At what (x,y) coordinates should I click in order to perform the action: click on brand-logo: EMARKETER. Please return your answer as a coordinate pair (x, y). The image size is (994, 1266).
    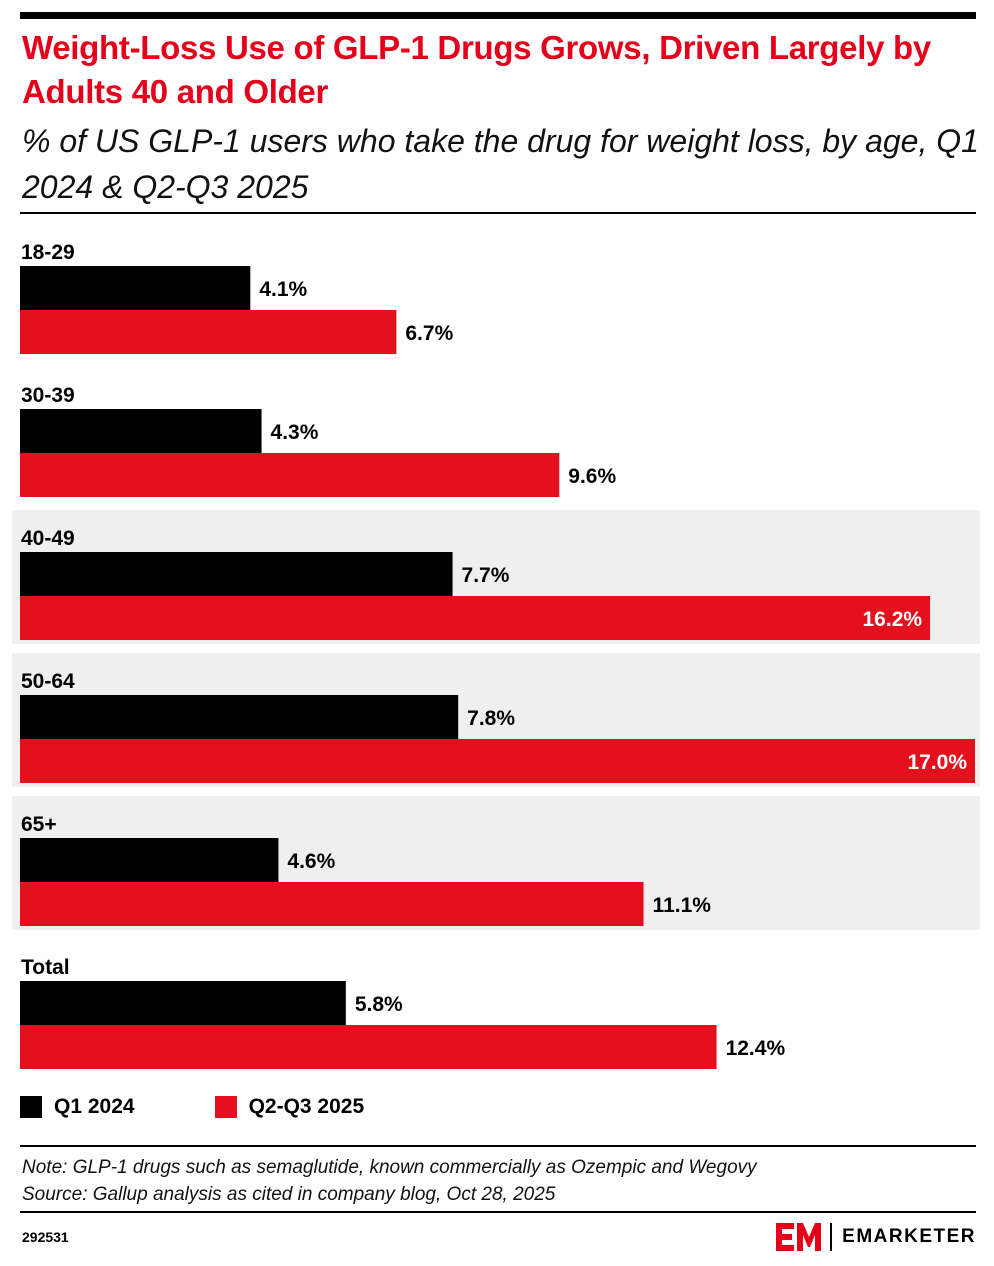
    Looking at the image, I should click on (876, 1237).